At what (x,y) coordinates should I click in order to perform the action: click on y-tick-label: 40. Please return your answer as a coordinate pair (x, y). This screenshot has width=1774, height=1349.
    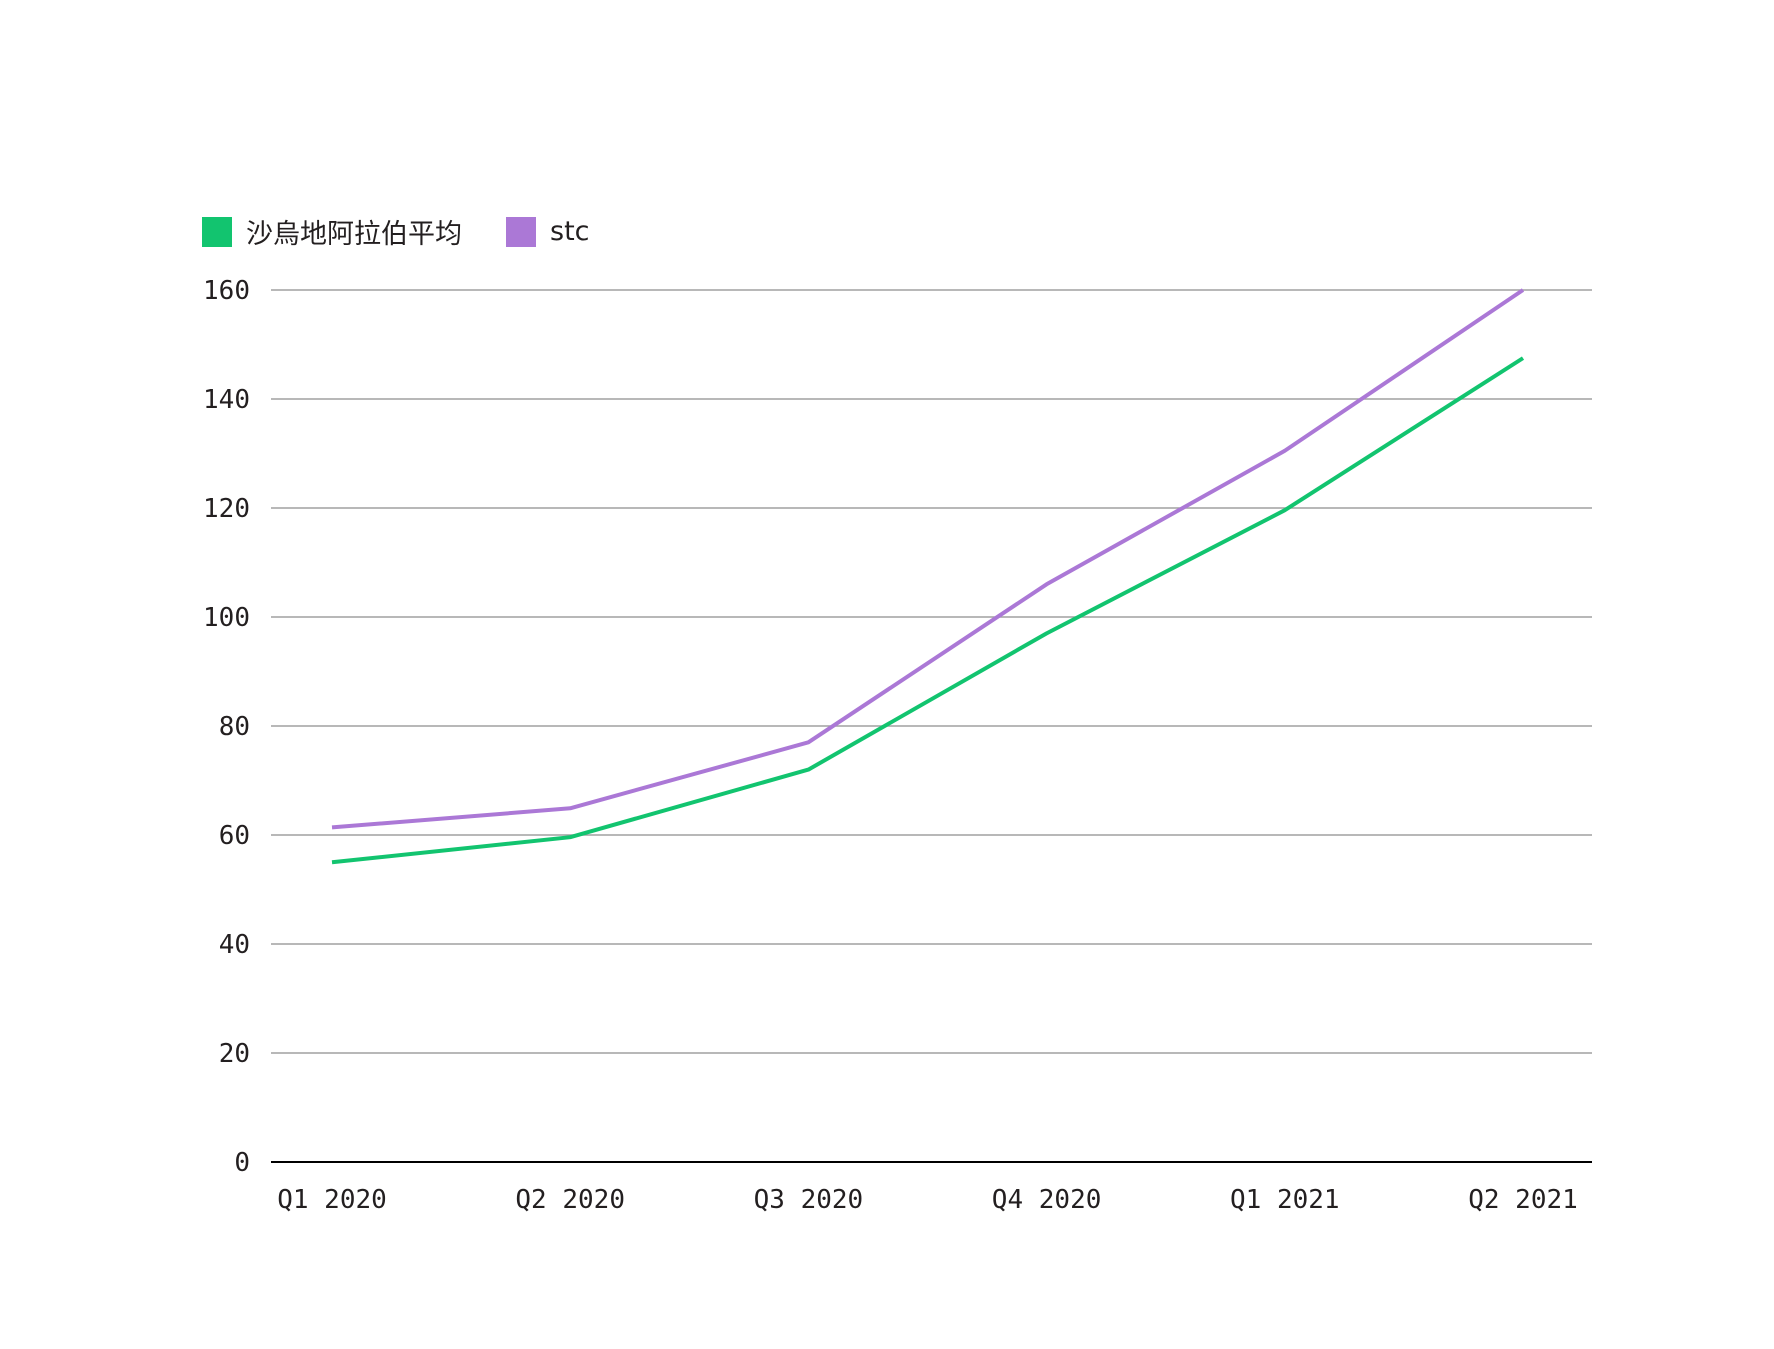
    Looking at the image, I should click on (234, 945).